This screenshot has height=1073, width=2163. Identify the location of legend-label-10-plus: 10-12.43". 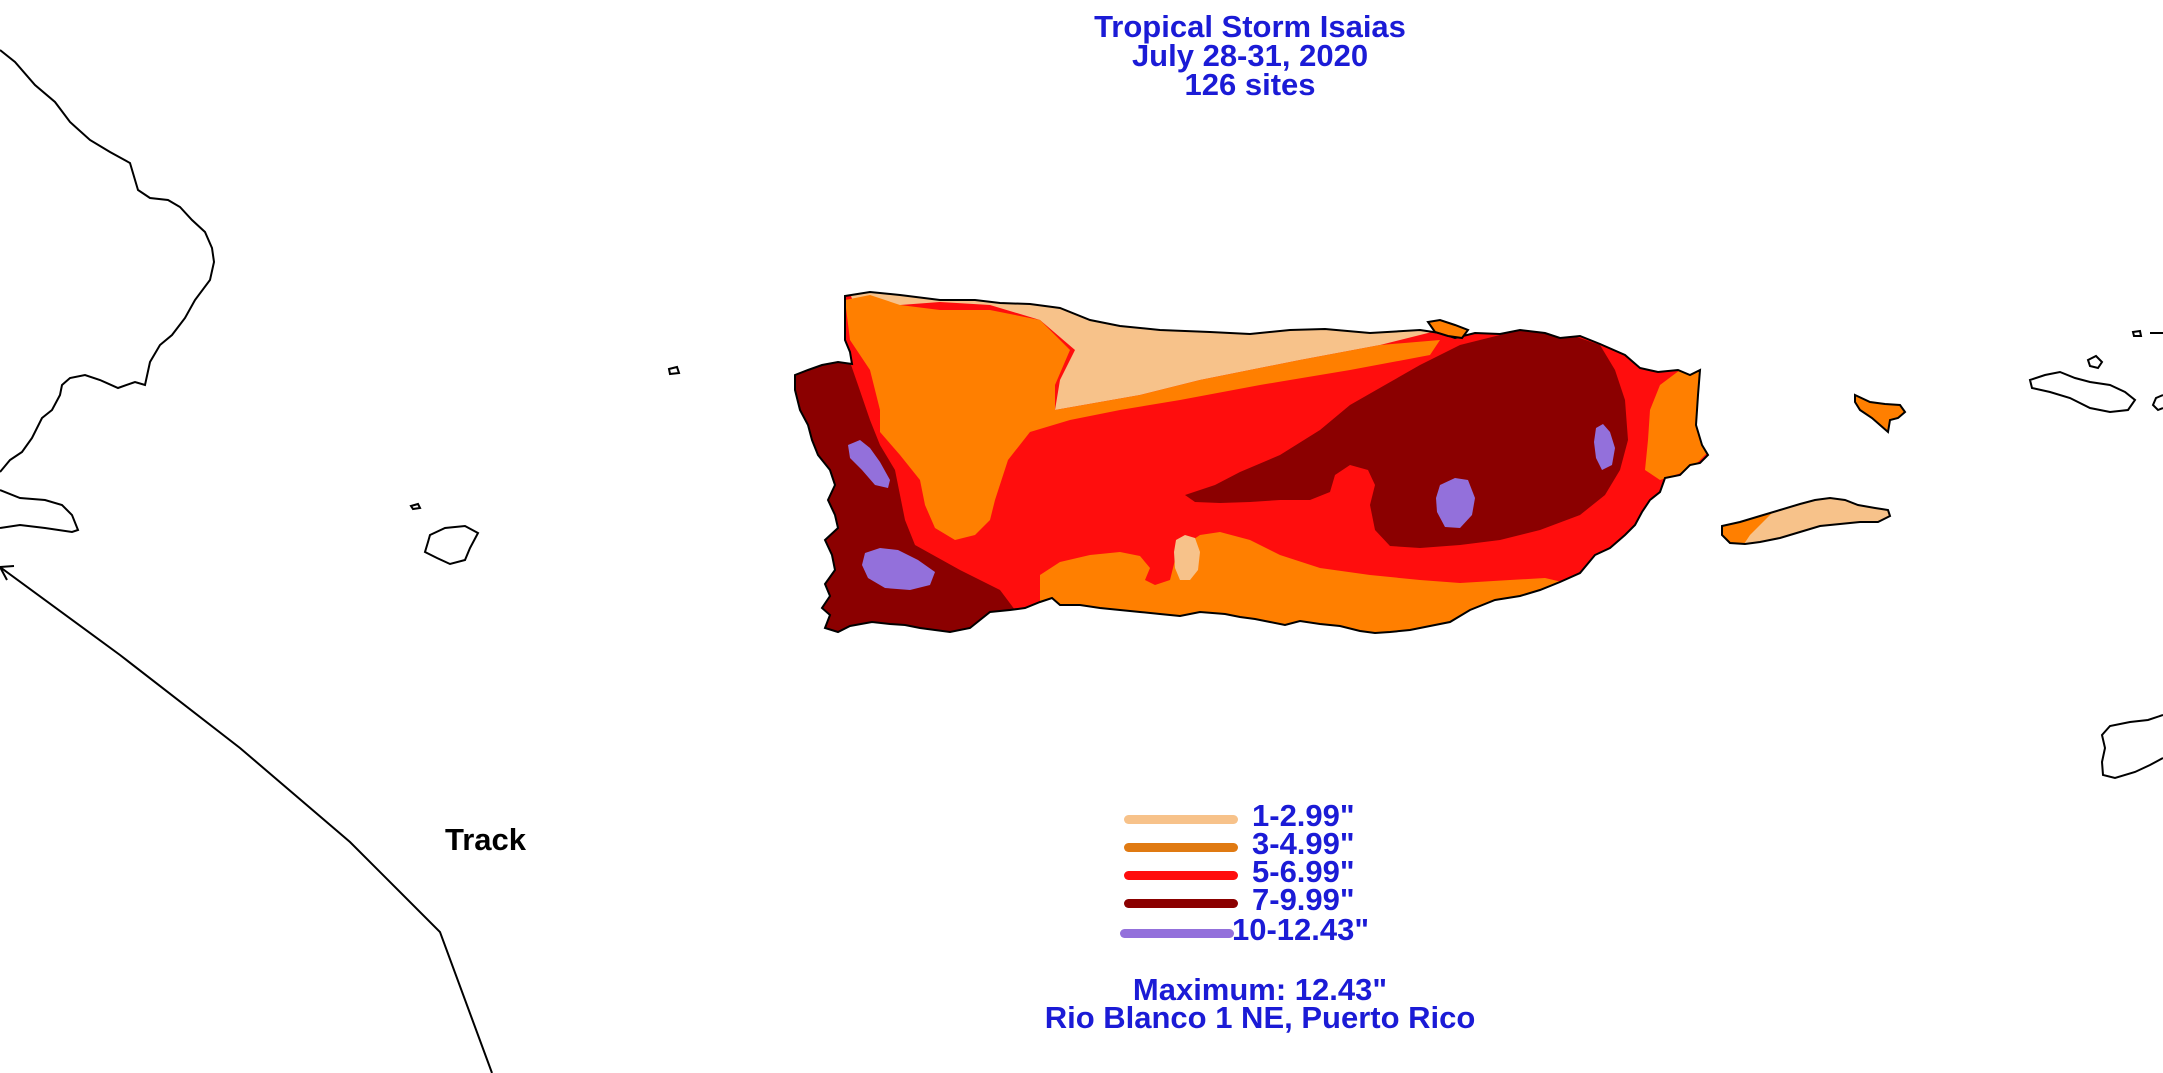
(1301, 929).